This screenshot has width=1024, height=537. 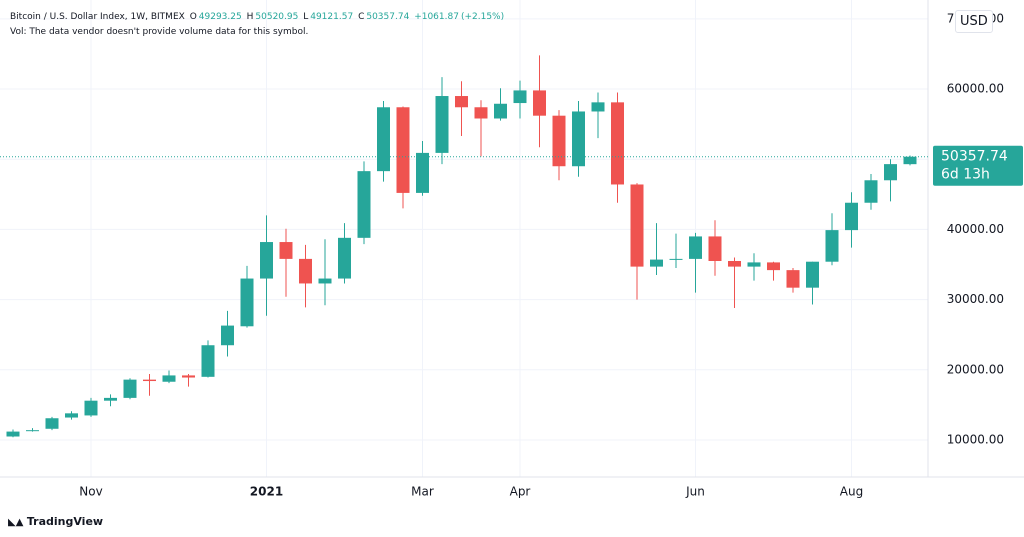 What do you see at coordinates (220, 17) in the screenshot?
I see `open-value: 49293.25` at bounding box center [220, 17].